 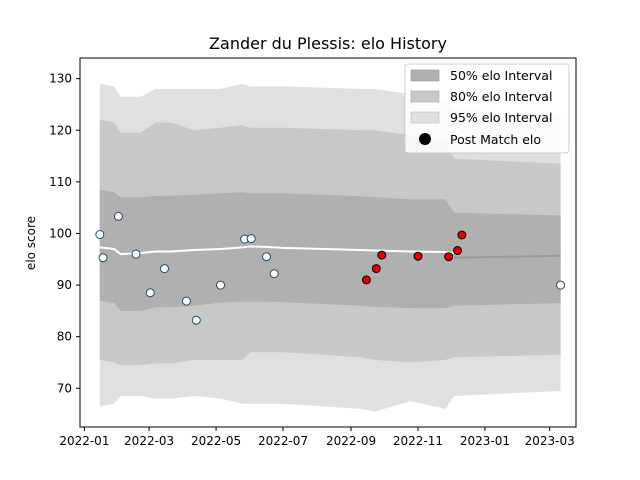 I want to click on y-tick-label: 80, so click(x=64, y=337).